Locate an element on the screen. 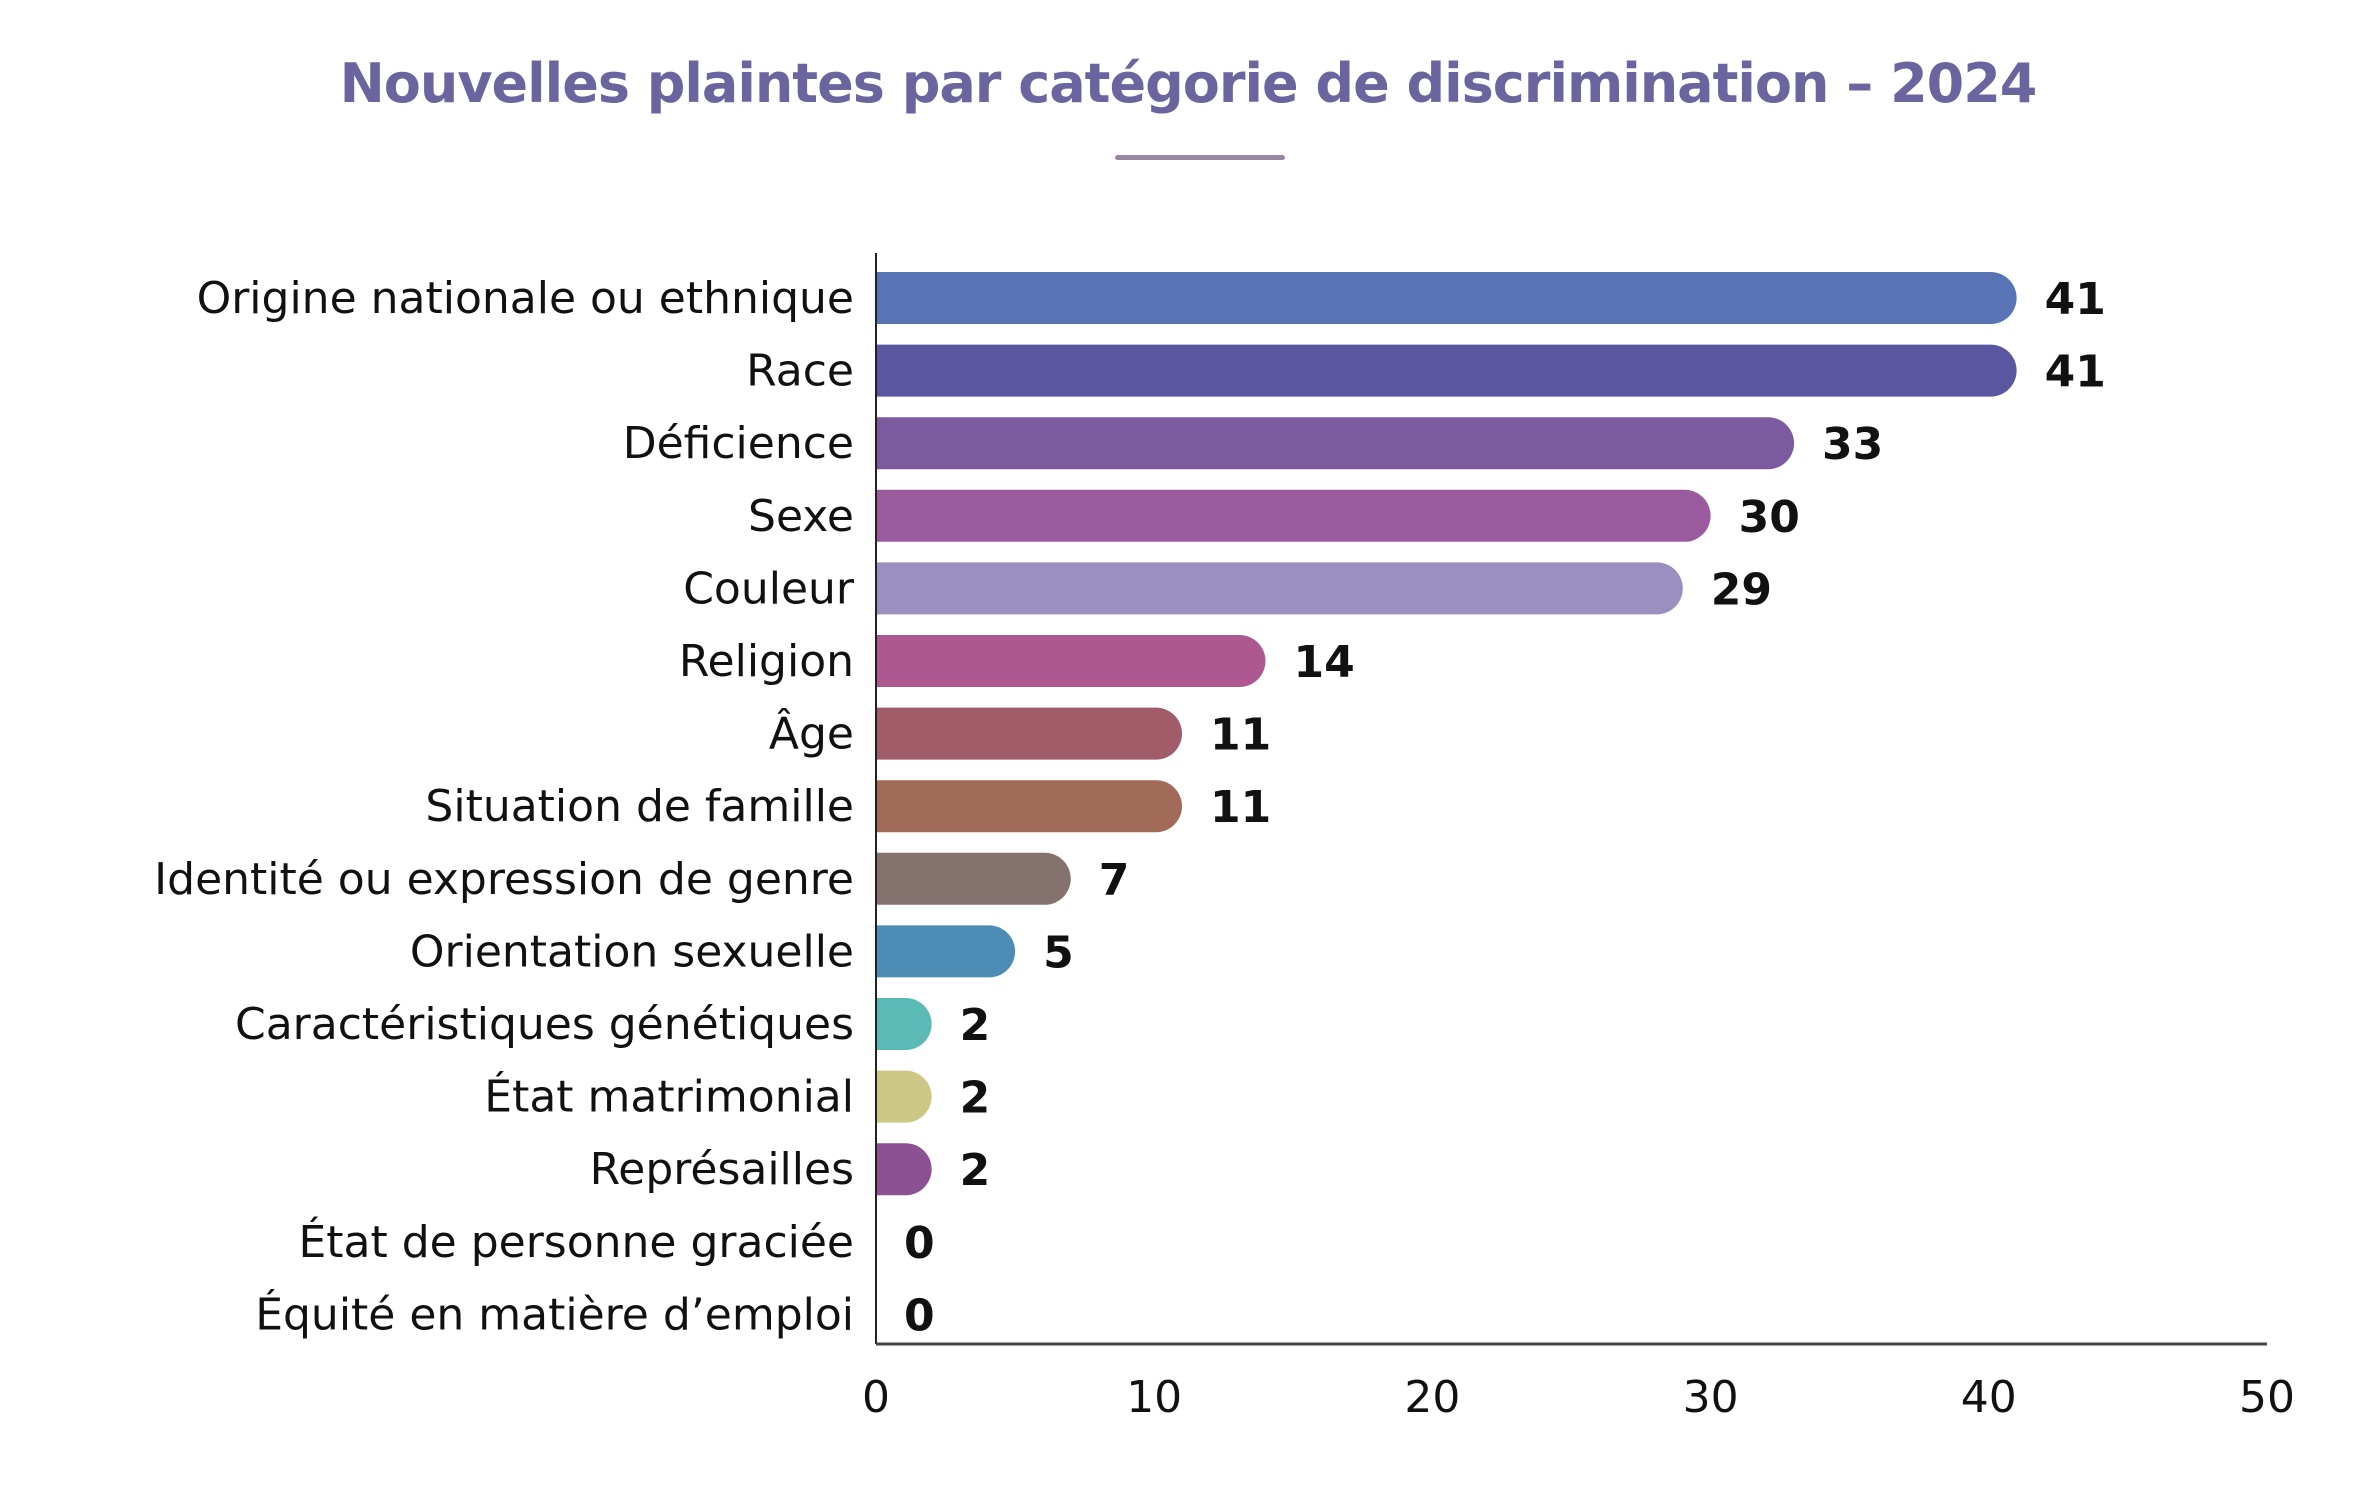 The width and height of the screenshot is (2376, 1510). category-label: État matrimonial is located at coordinates (669, 1096).